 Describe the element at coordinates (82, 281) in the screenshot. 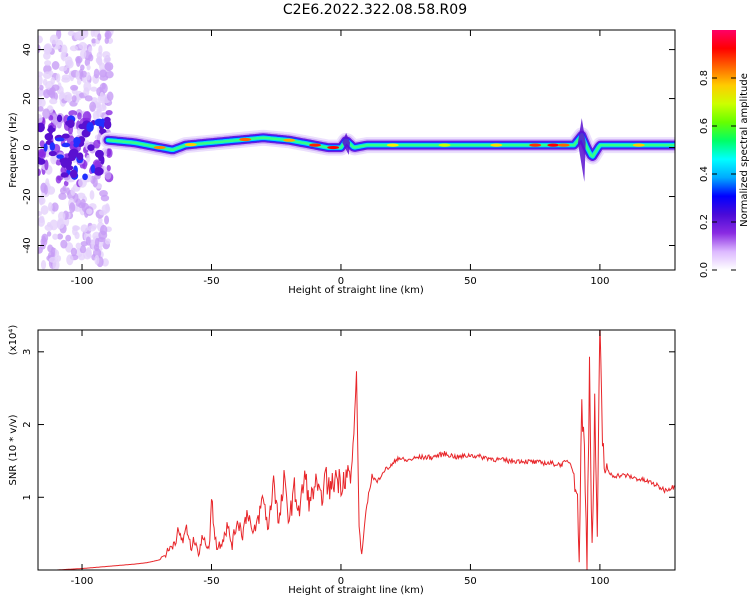

I see `x-tick-label: -100` at that location.